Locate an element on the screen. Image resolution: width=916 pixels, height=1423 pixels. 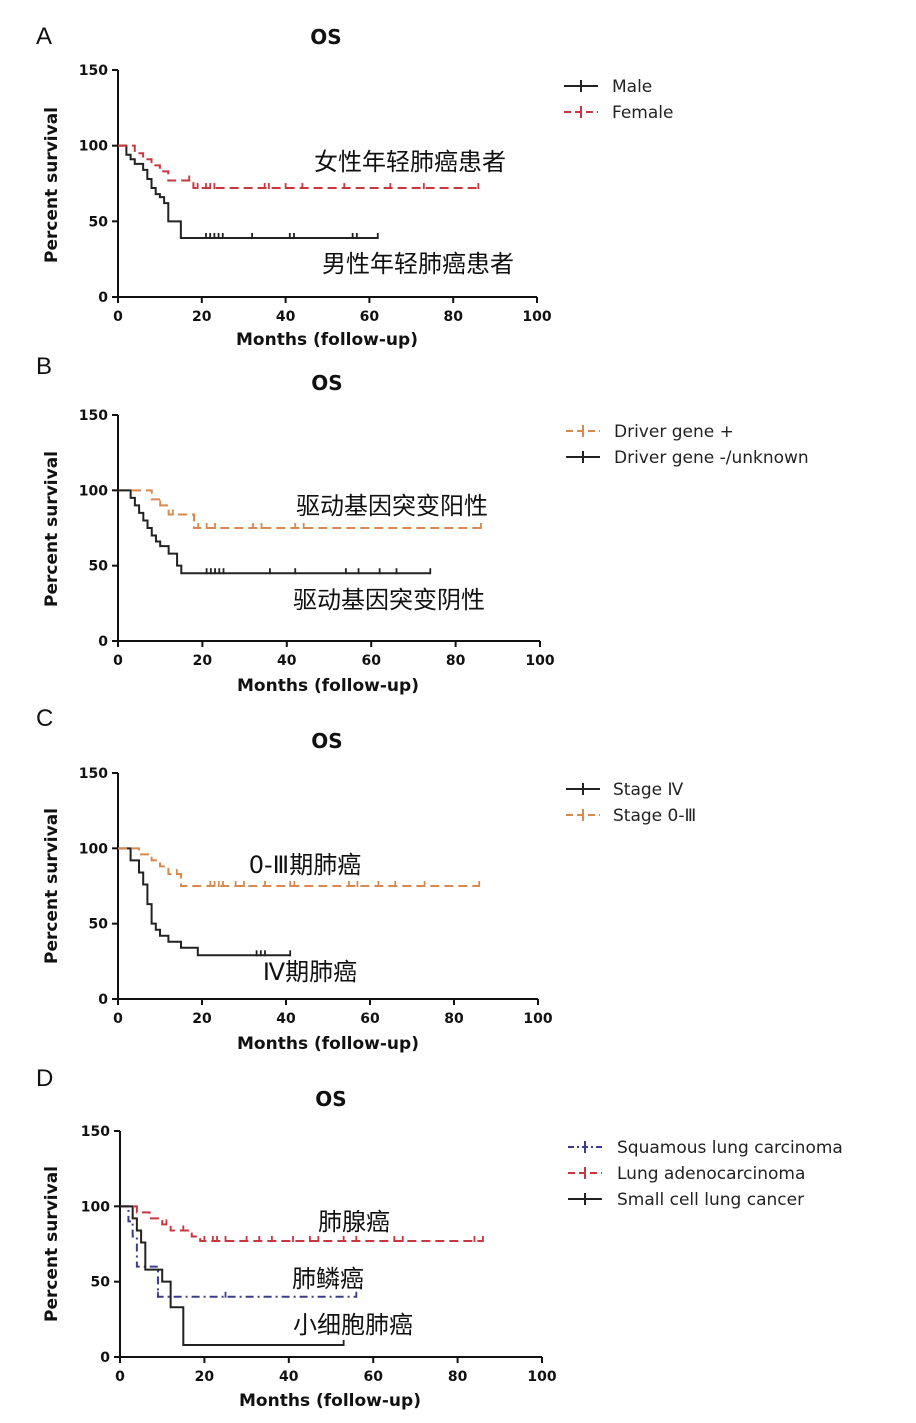
annotation-driver-gene-positive: 驱动基因突变阳性 is located at coordinates (392, 506).